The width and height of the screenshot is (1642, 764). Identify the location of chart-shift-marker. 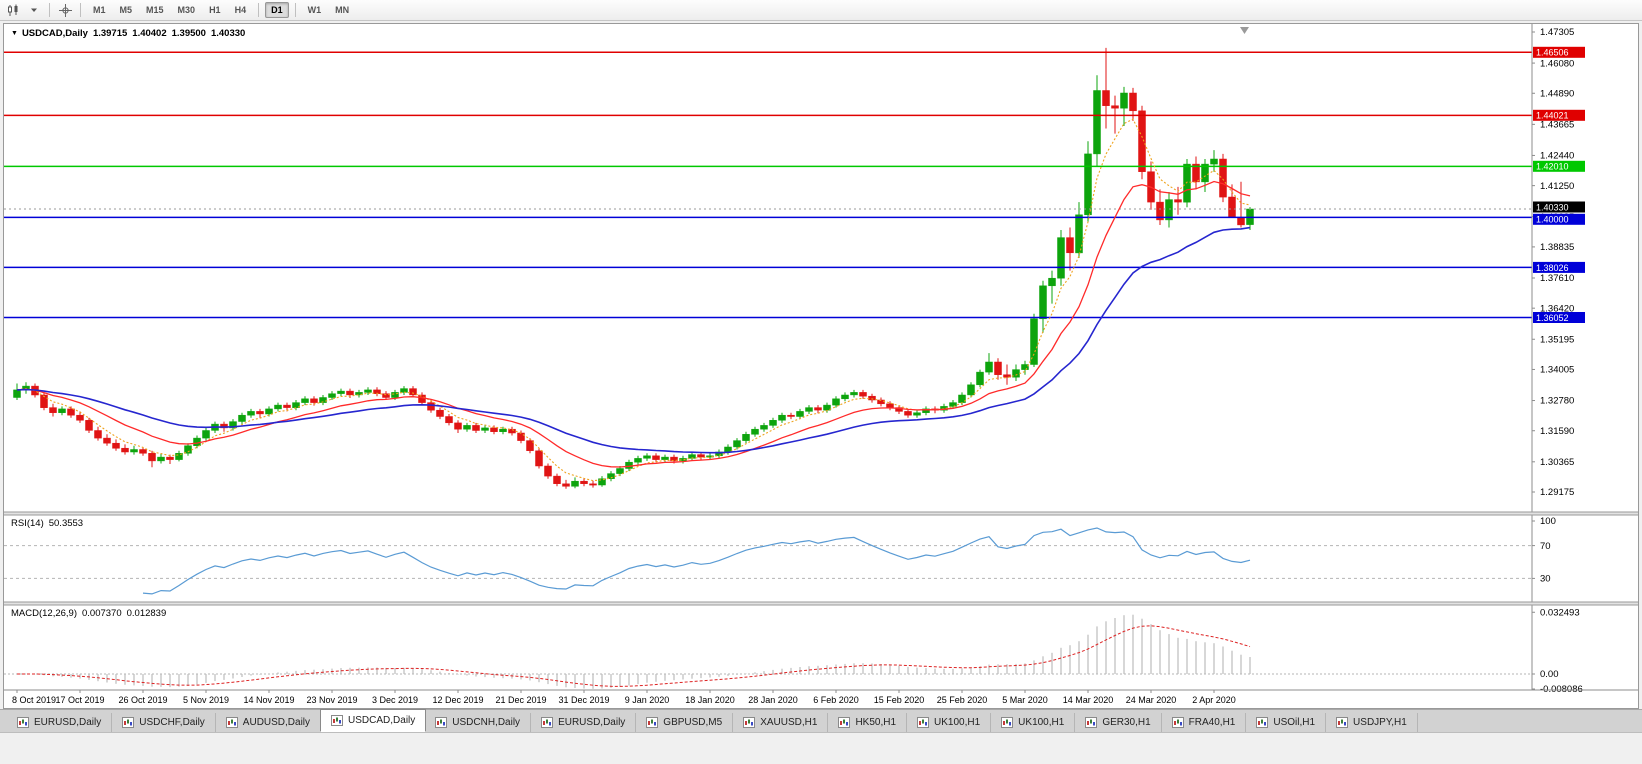
(1244, 30).